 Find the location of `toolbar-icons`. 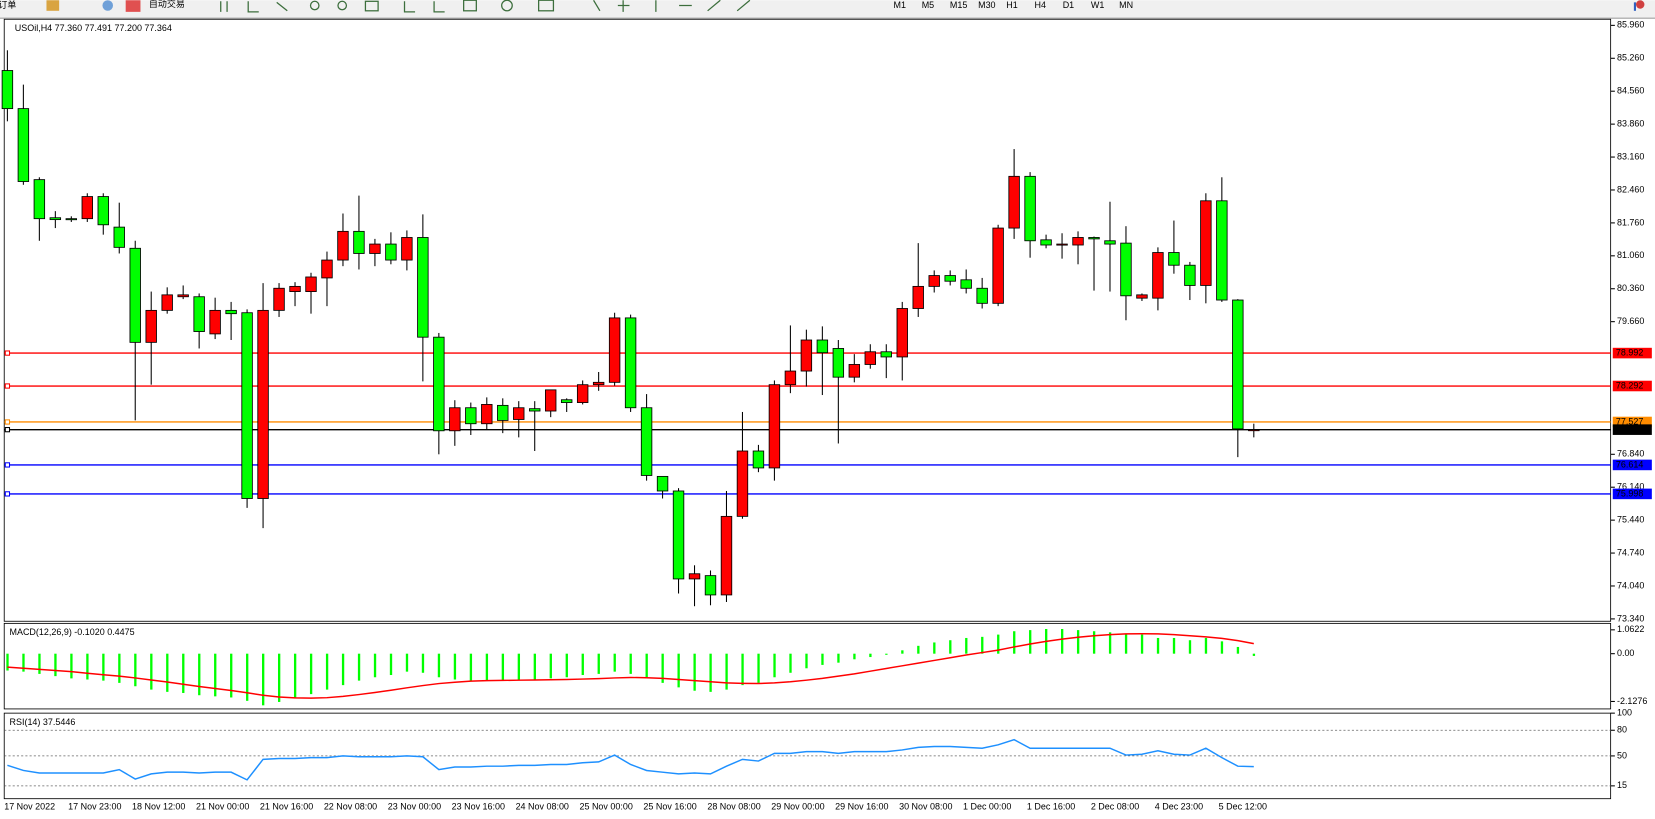

toolbar-icons is located at coordinates (485, 6).